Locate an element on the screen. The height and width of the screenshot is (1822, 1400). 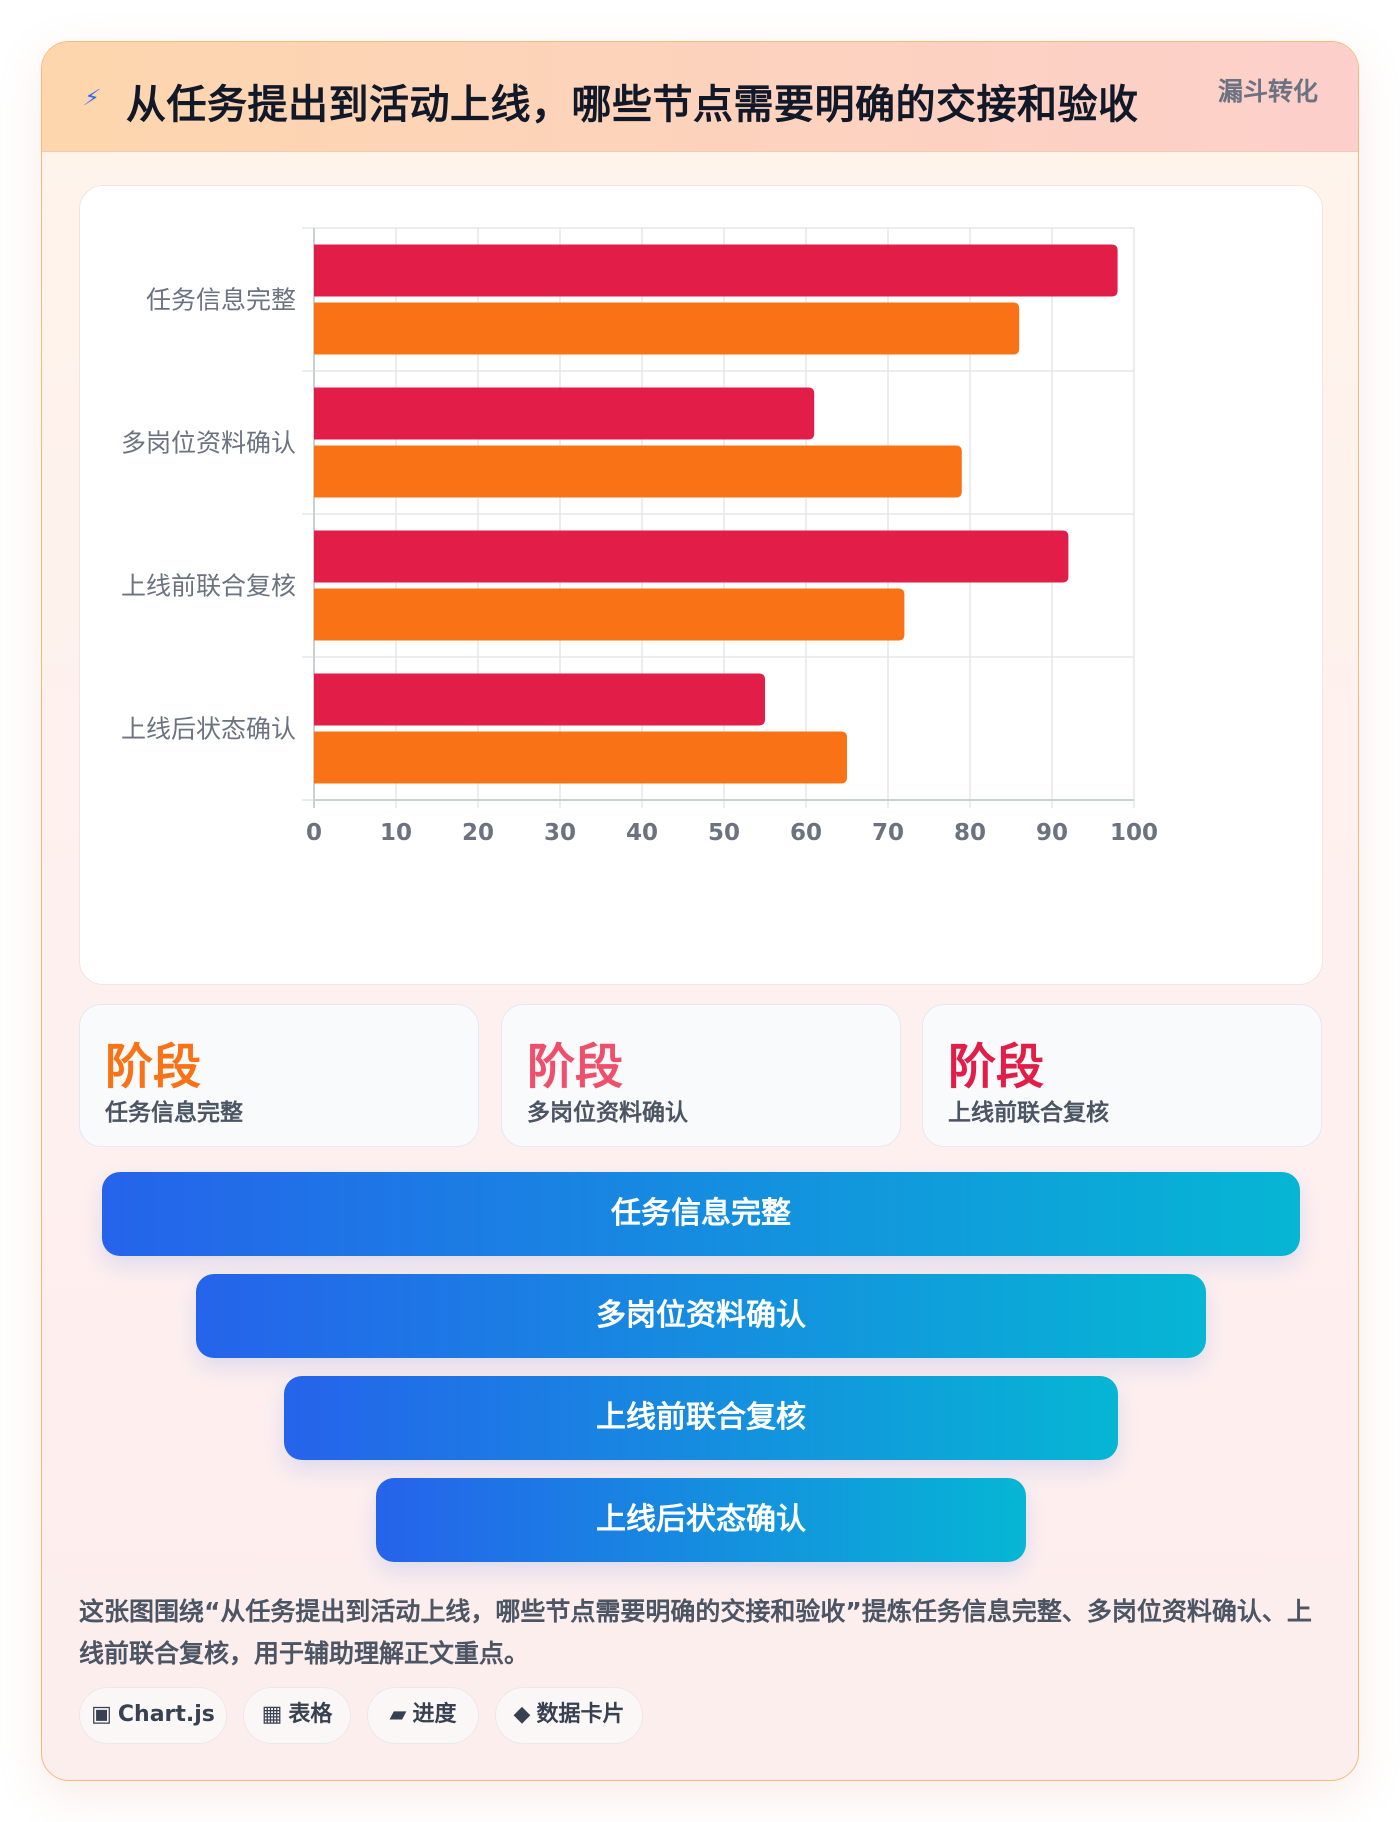
x-tick-label: 20 is located at coordinates (478, 833).